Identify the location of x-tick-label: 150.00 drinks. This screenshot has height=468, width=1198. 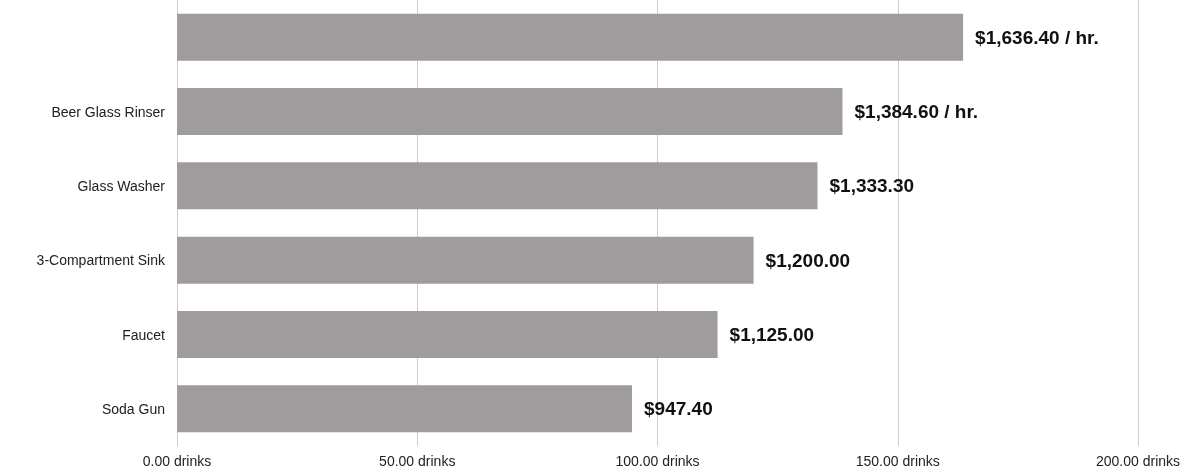
(897, 460).